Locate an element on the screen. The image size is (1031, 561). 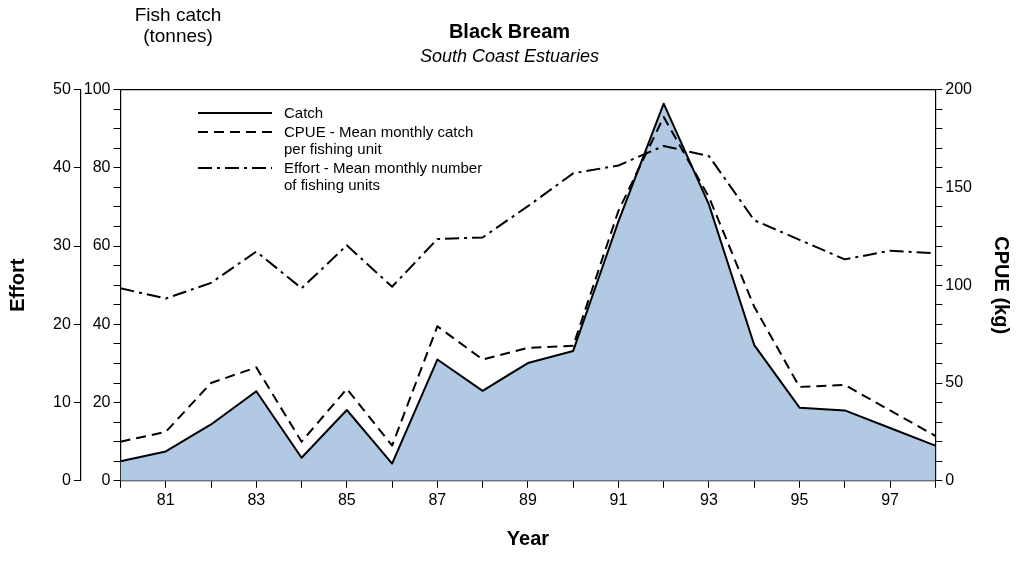
y3-tick-label: 50 is located at coordinates (62, 89).